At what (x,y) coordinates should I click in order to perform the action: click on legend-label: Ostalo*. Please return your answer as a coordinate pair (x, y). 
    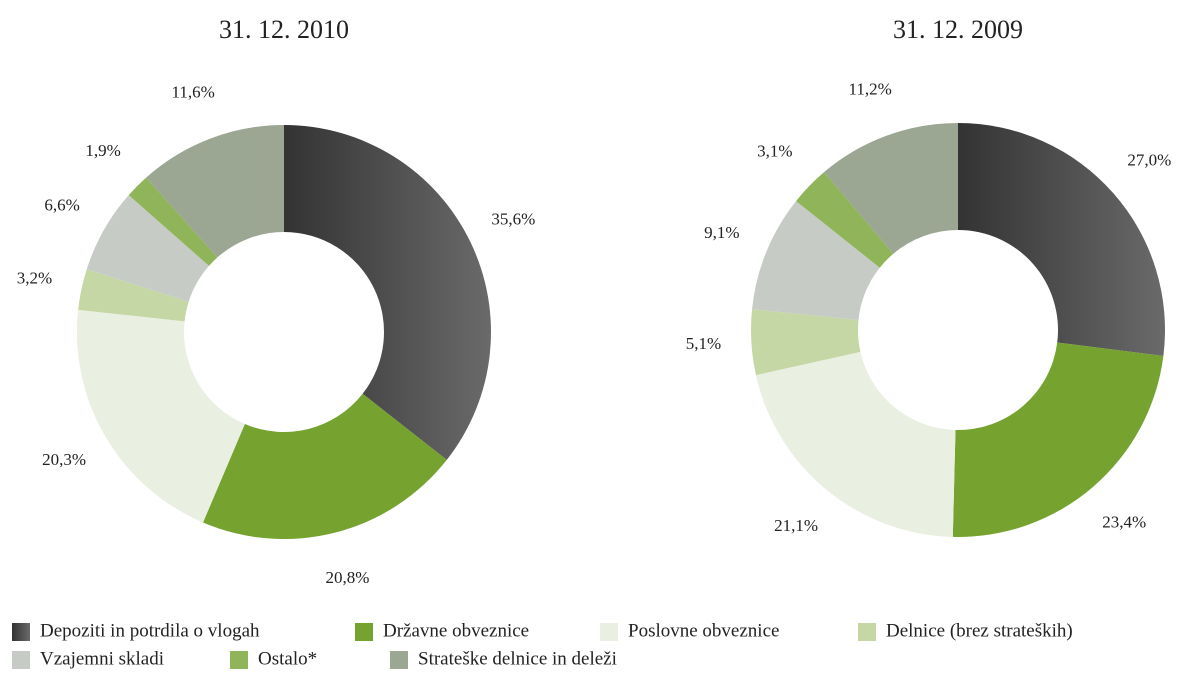
    Looking at the image, I should click on (287, 658).